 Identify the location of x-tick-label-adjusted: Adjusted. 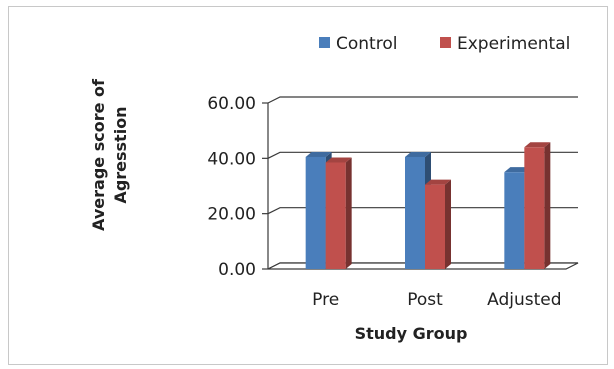
(524, 300).